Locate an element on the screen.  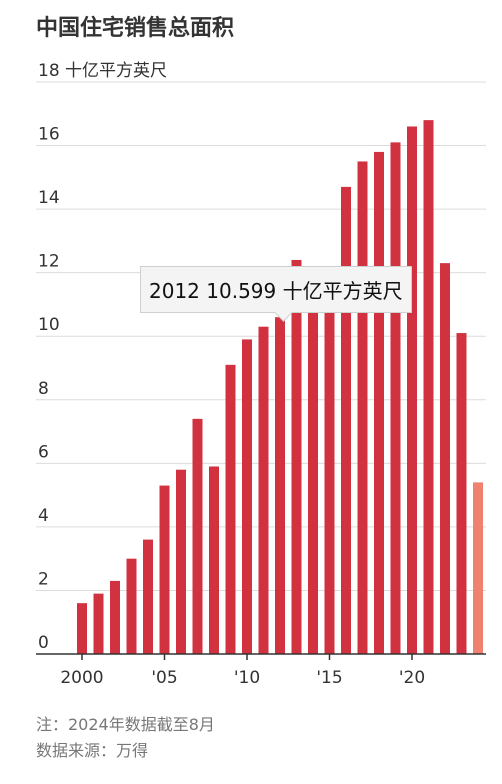
bar-2009 is located at coordinates (230, 509).